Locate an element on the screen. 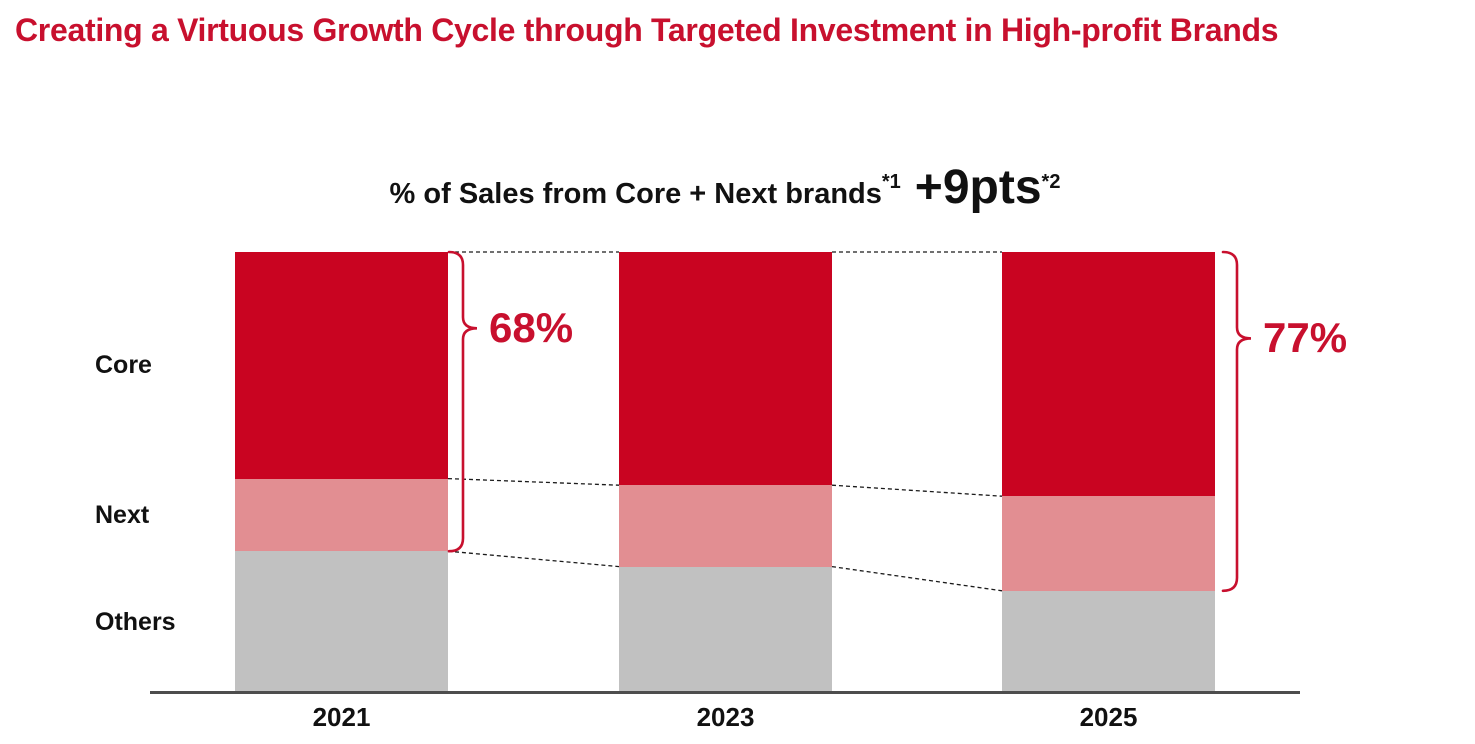 The image size is (1475, 744). x-axis-label: 2025 is located at coordinates (1108, 717).